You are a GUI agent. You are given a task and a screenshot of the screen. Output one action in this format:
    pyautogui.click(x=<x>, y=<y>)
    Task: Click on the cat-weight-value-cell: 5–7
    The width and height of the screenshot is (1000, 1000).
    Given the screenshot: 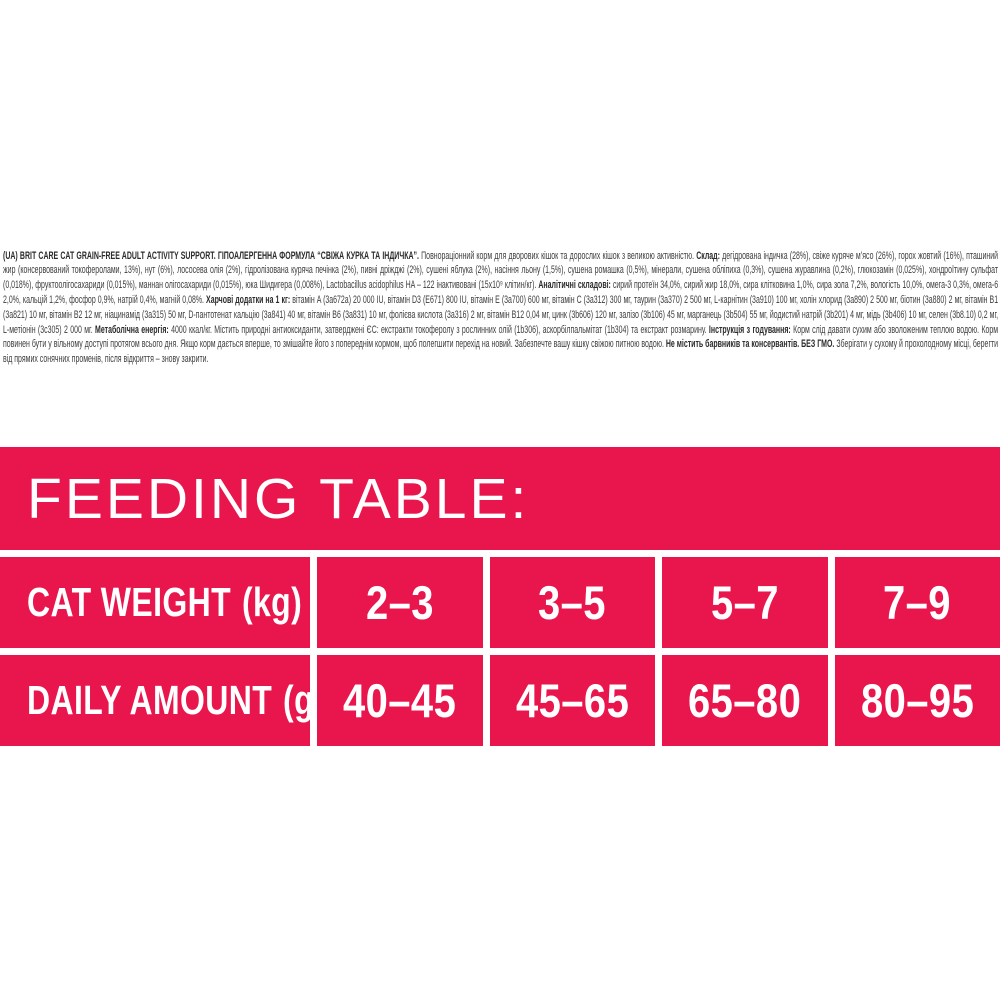 What is the action you would take?
    pyautogui.click(x=745, y=602)
    